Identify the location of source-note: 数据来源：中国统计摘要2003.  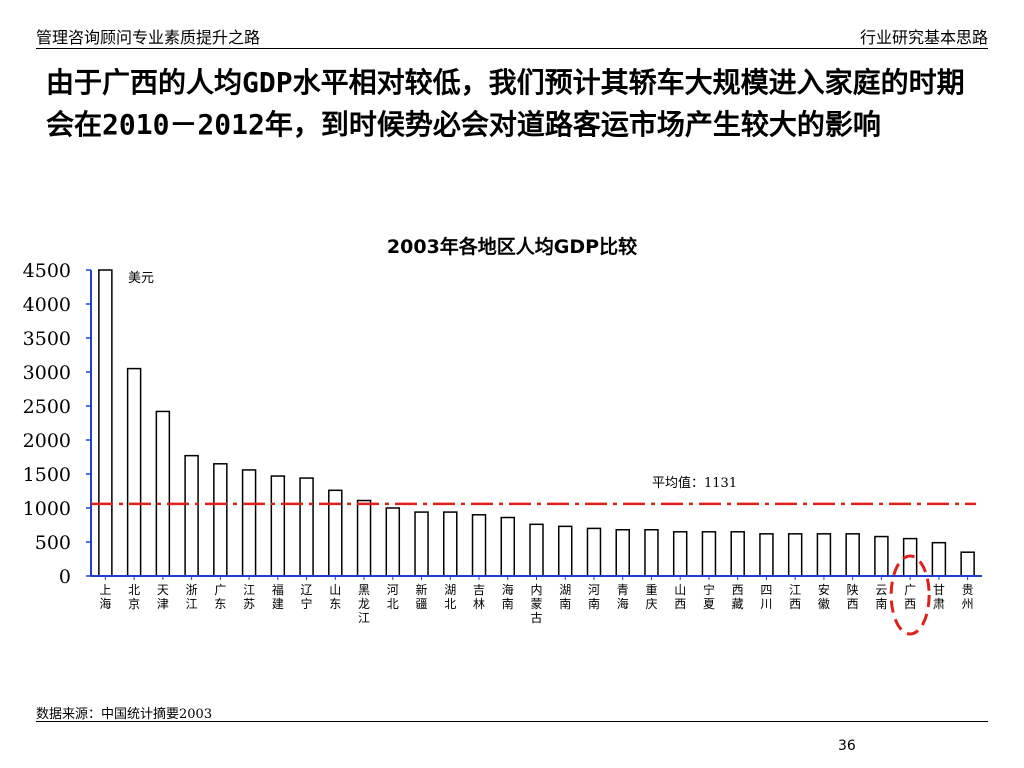
(124, 714).